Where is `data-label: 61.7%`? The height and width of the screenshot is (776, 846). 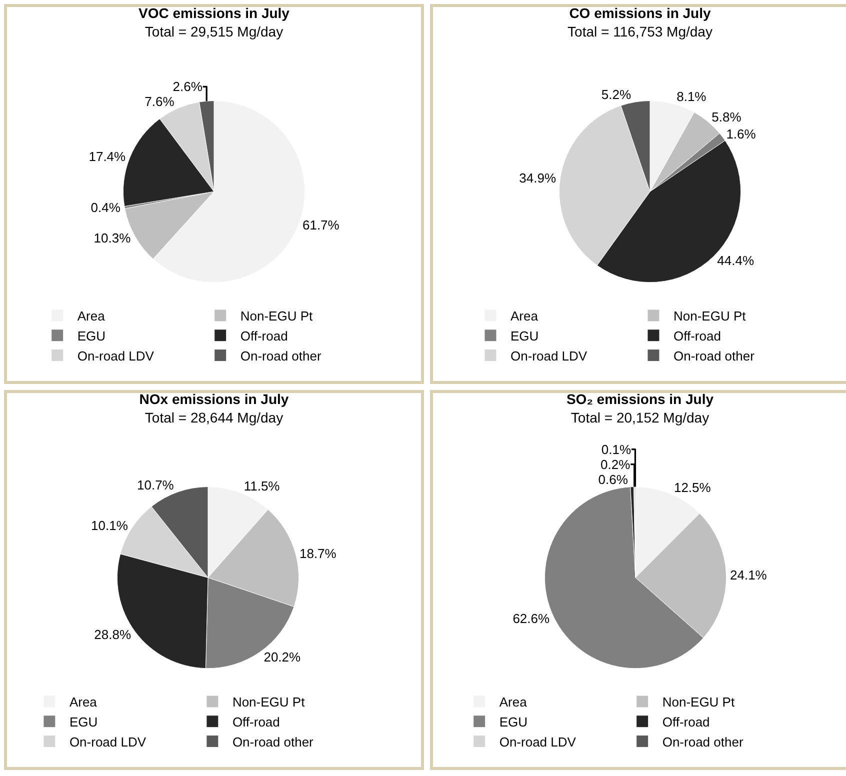 data-label: 61.7% is located at coordinates (321, 225).